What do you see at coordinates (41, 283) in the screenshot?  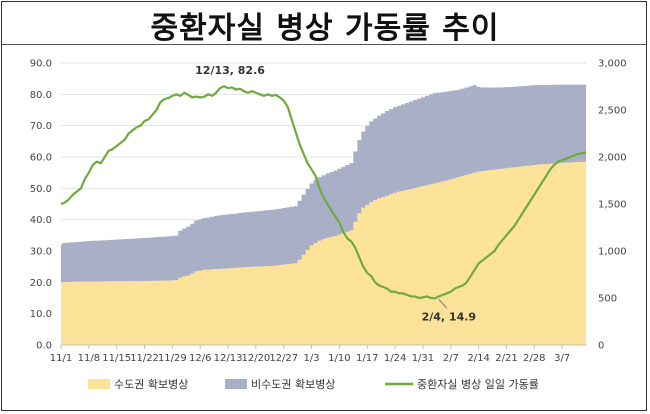 I see `y-left-tick-label: 20.0` at bounding box center [41, 283].